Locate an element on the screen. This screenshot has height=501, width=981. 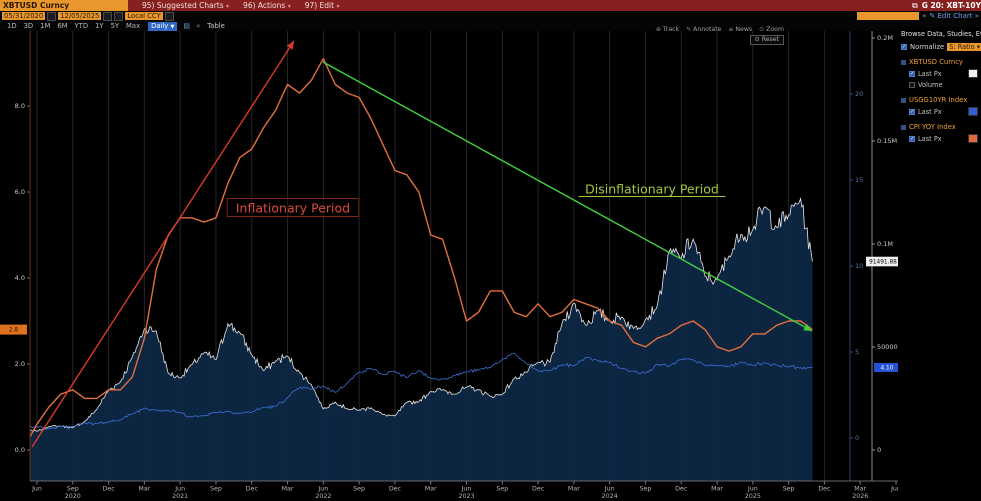
calendar-icon is located at coordinates (52, 16).